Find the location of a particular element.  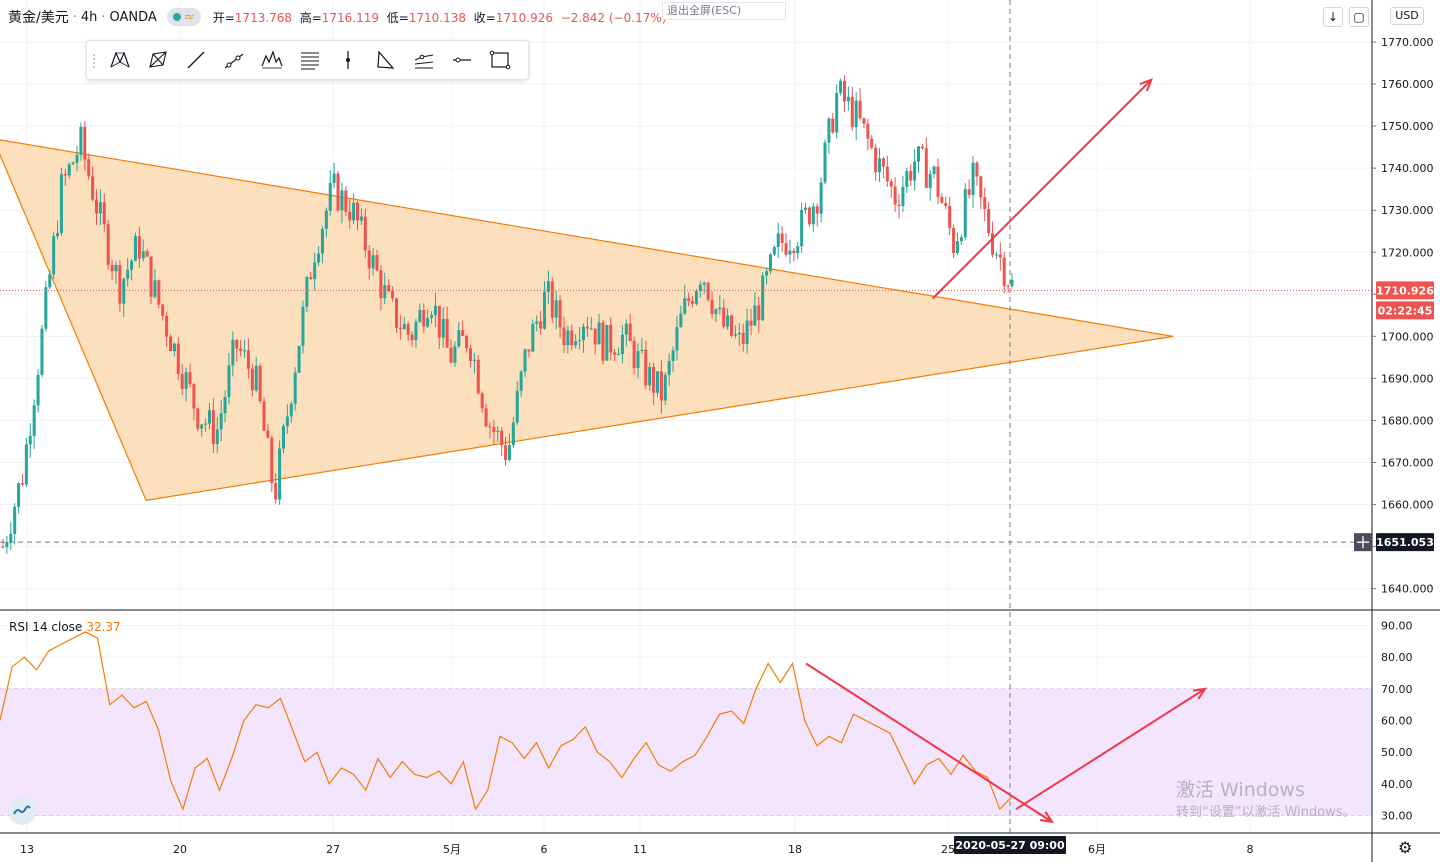

tradingview-logo-icon is located at coordinates (22, 811).